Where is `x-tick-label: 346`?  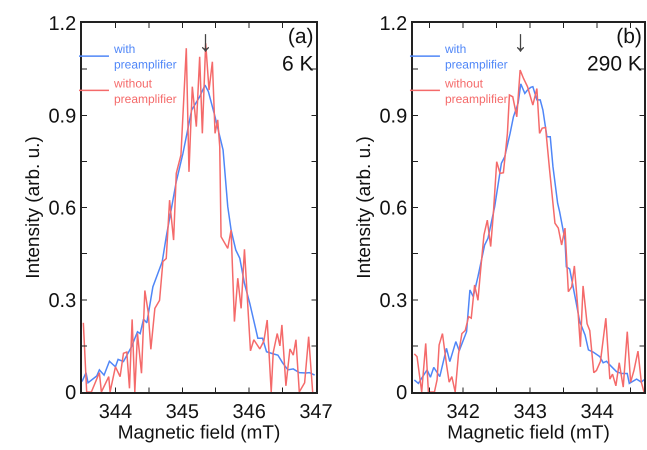 x-tick-label: 346 is located at coordinates (249, 411).